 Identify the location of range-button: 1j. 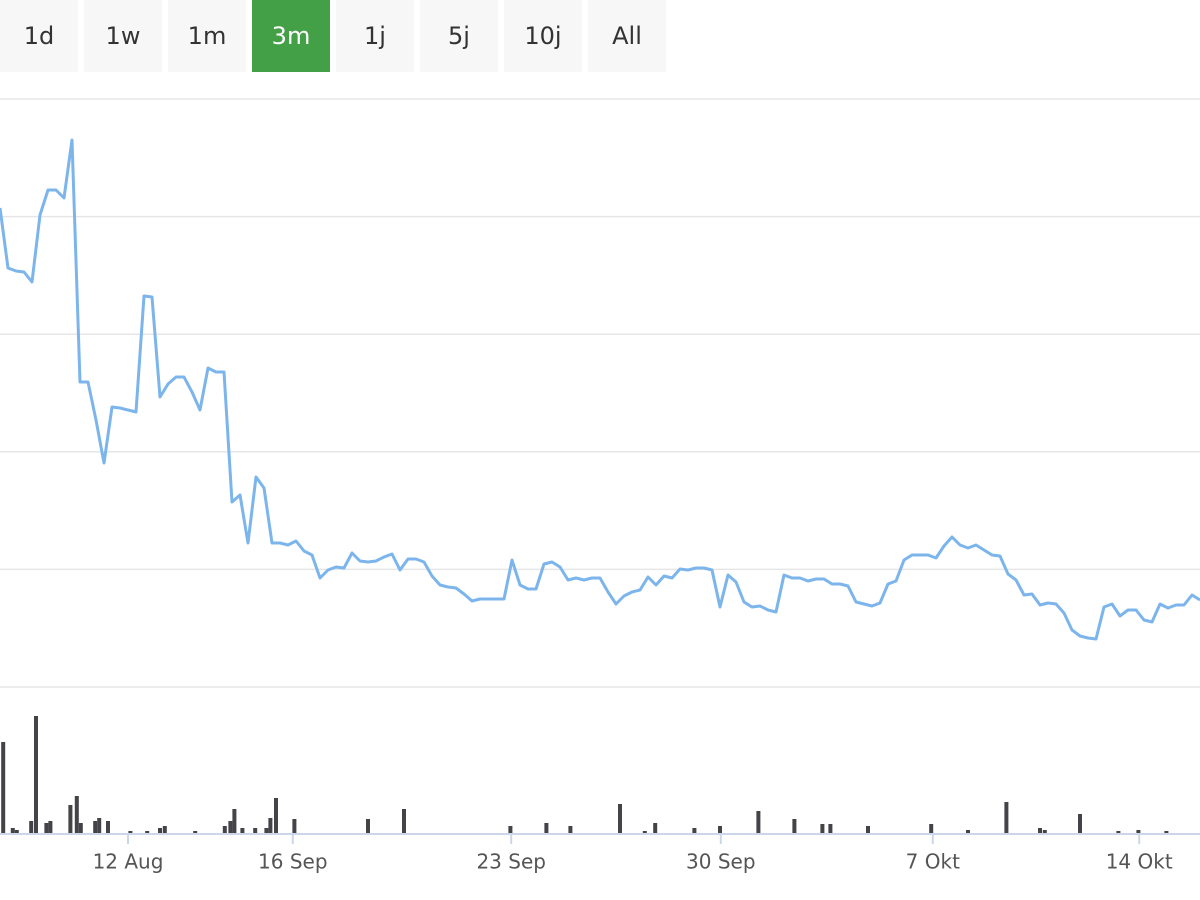
(375, 36).